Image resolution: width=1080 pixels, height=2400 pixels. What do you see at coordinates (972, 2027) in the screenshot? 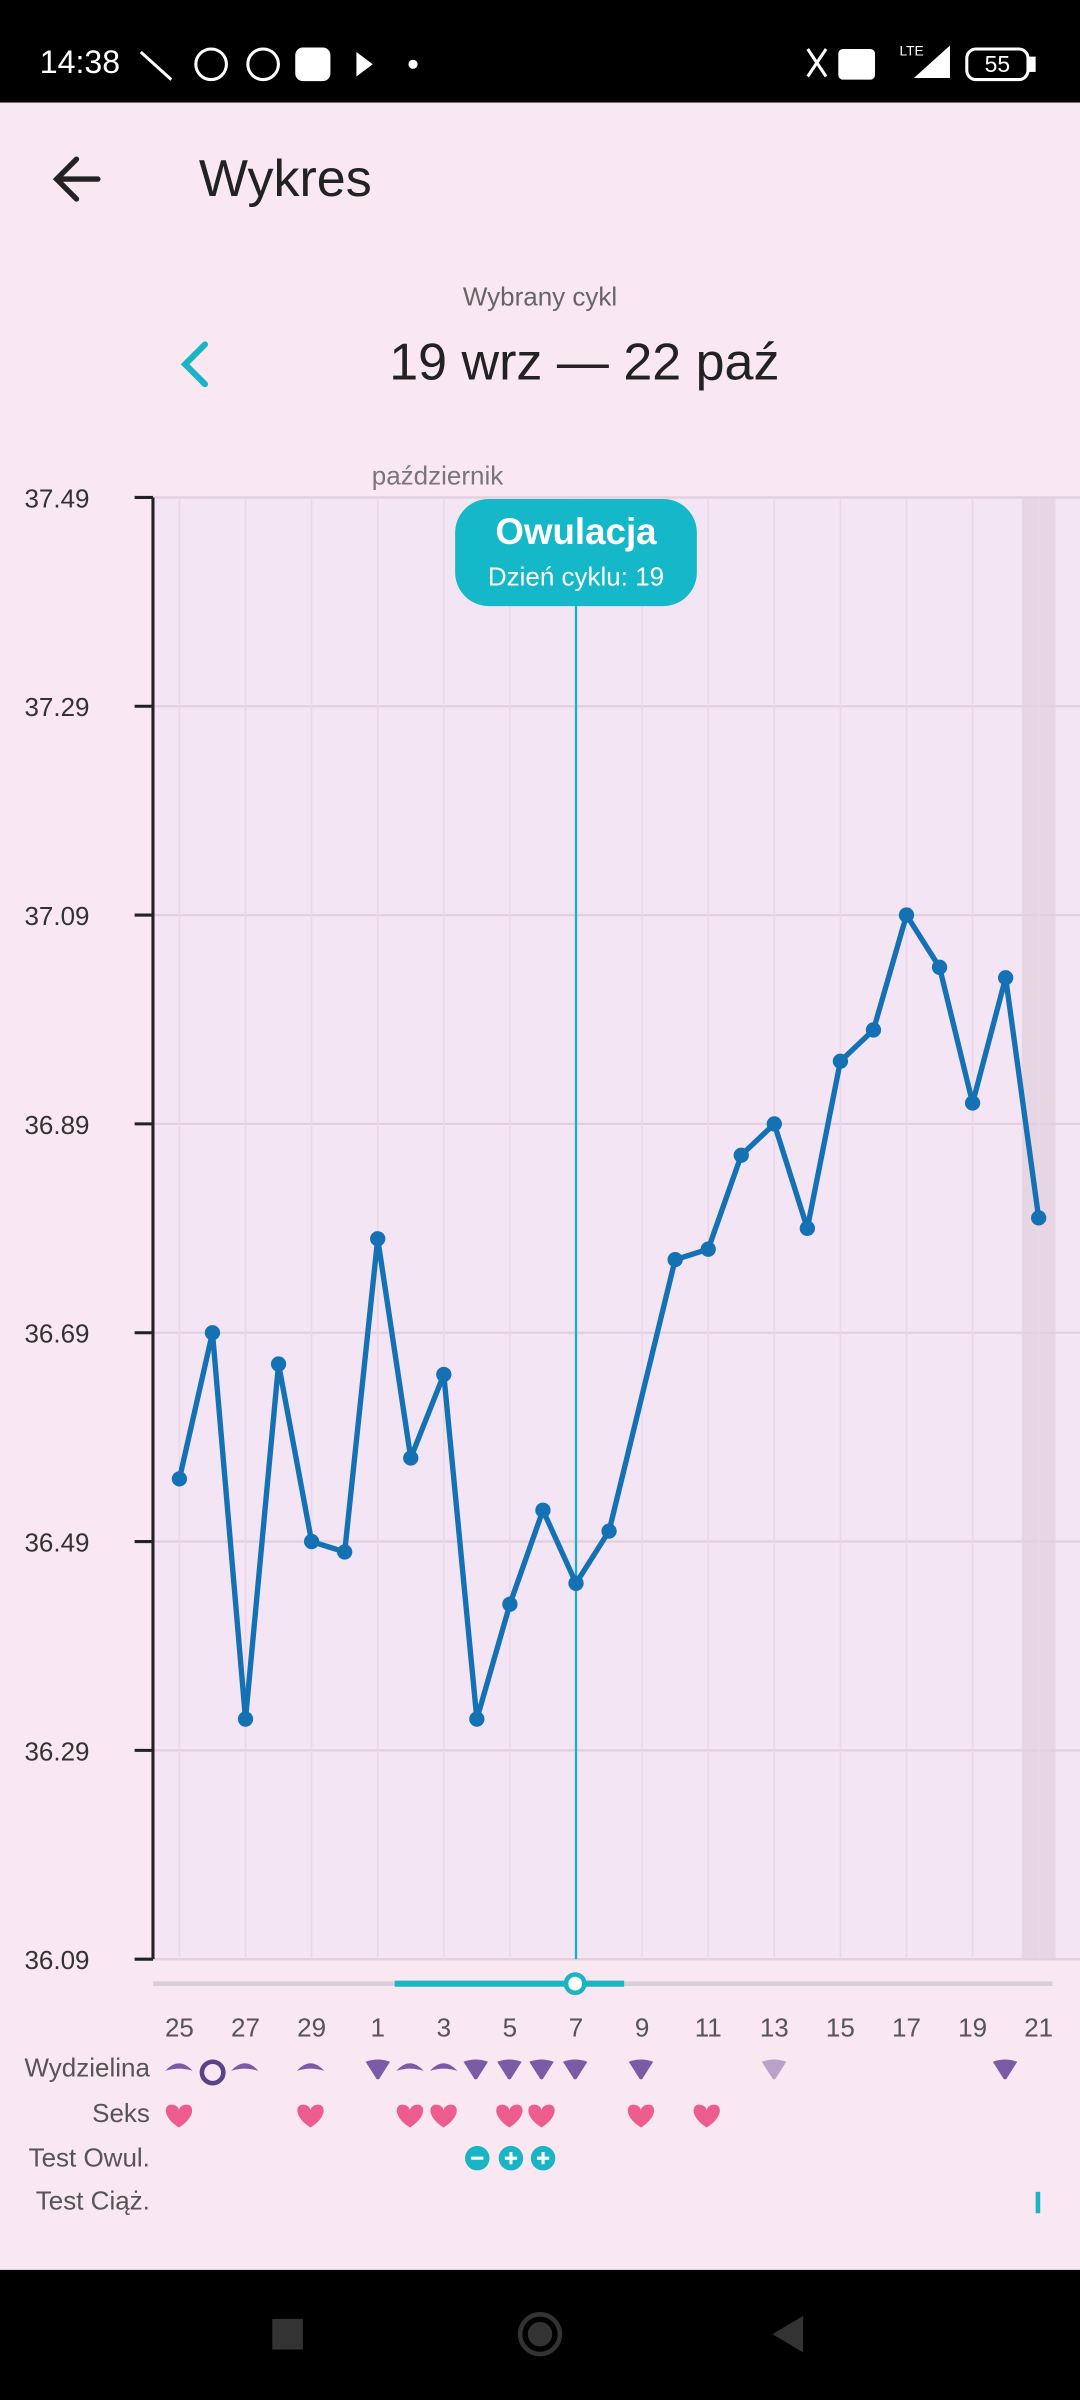
I see `x-tick-label: 19` at bounding box center [972, 2027].